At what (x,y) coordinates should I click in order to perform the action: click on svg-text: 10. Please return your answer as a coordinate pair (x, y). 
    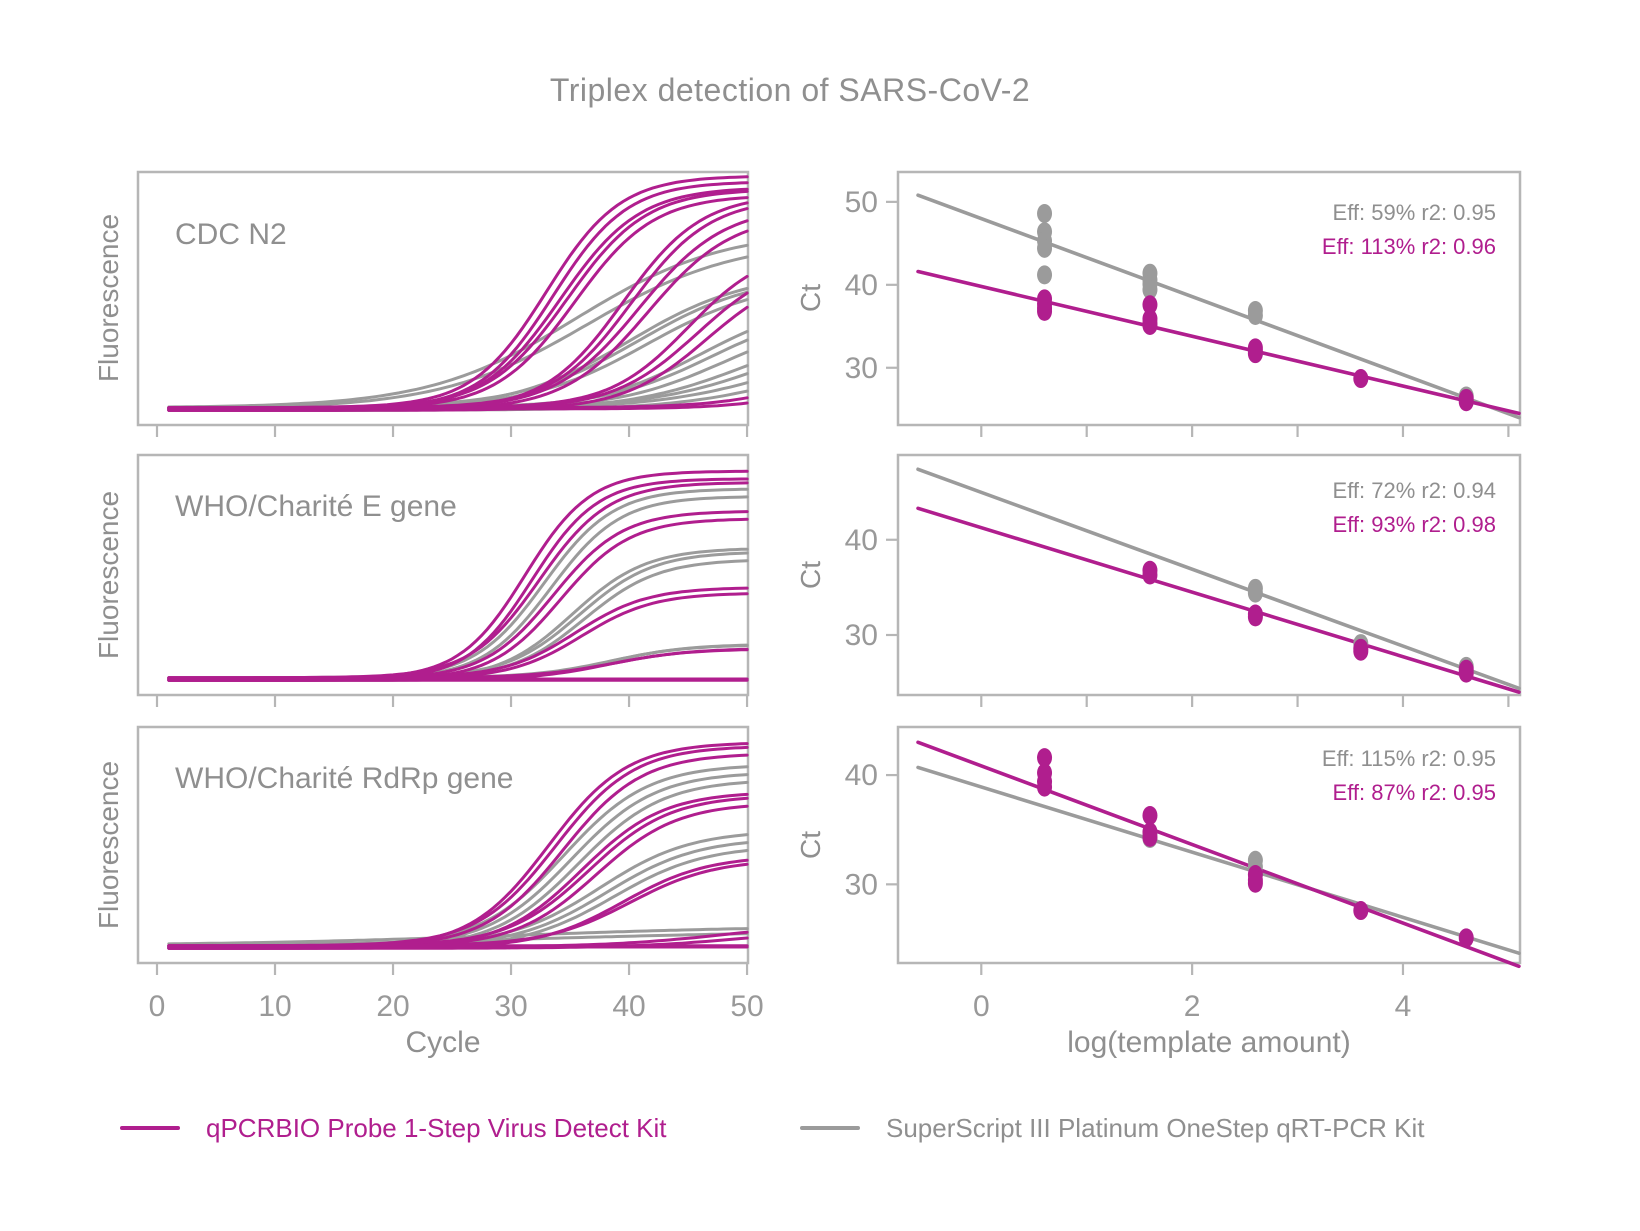
    Looking at the image, I should click on (274, 1006).